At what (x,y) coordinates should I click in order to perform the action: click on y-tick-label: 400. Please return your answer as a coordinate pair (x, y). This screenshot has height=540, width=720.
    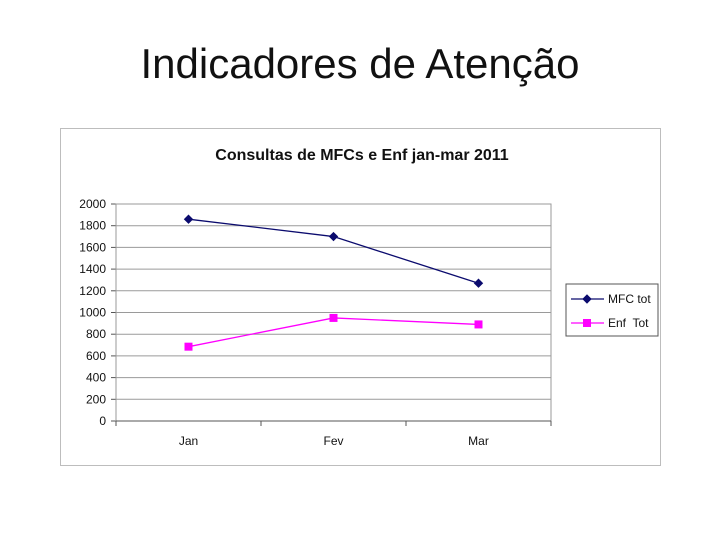
    Looking at the image, I should click on (96, 378).